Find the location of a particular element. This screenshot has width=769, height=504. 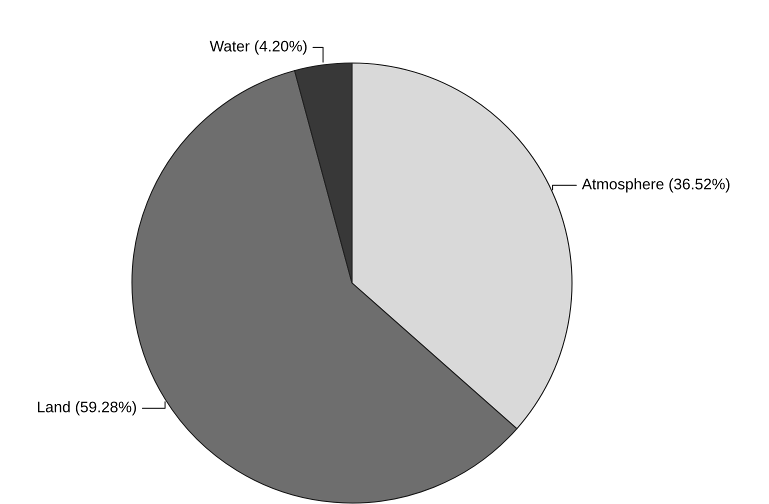

slice-label: Atmosphere (36.52%) is located at coordinates (656, 185).